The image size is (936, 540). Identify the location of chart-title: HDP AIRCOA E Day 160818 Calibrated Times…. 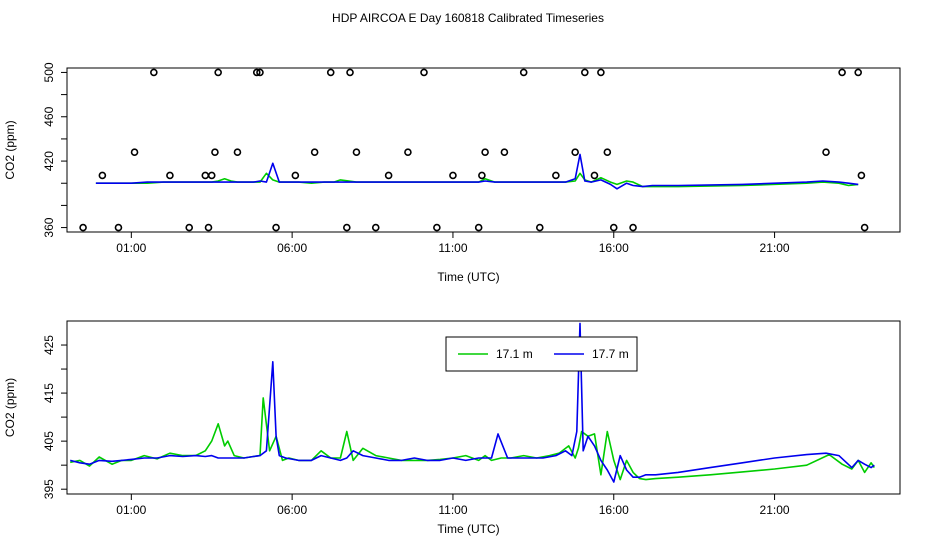
(468, 18).